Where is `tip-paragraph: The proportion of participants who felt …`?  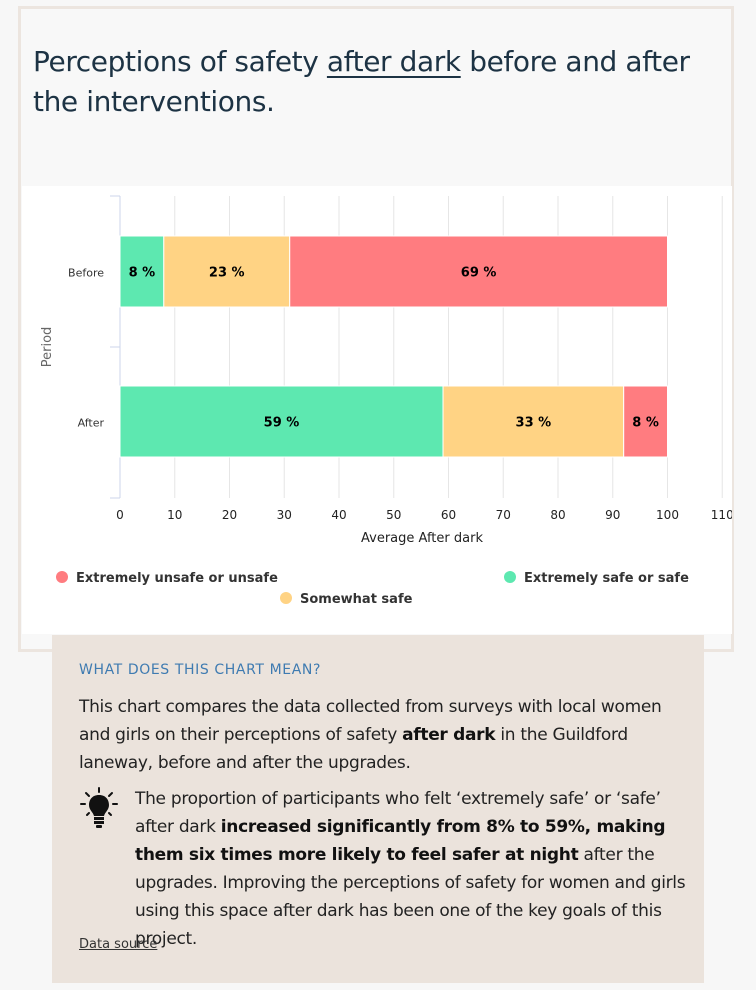
tip-paragraph: The proportion of participants who felt … is located at coordinates (415, 869).